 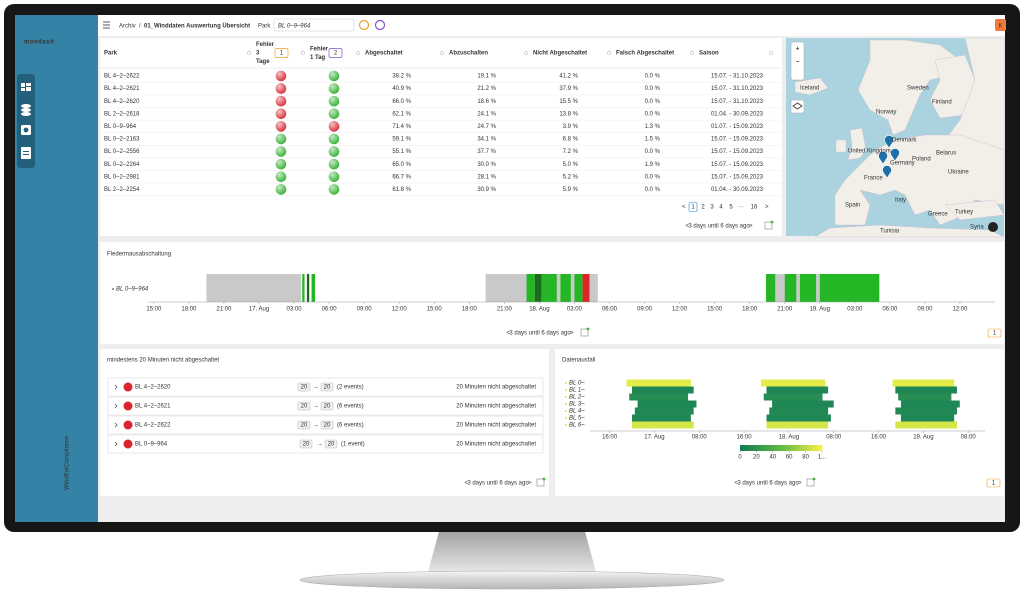 I want to click on cell-value: 5.2 %, so click(x=571, y=177).